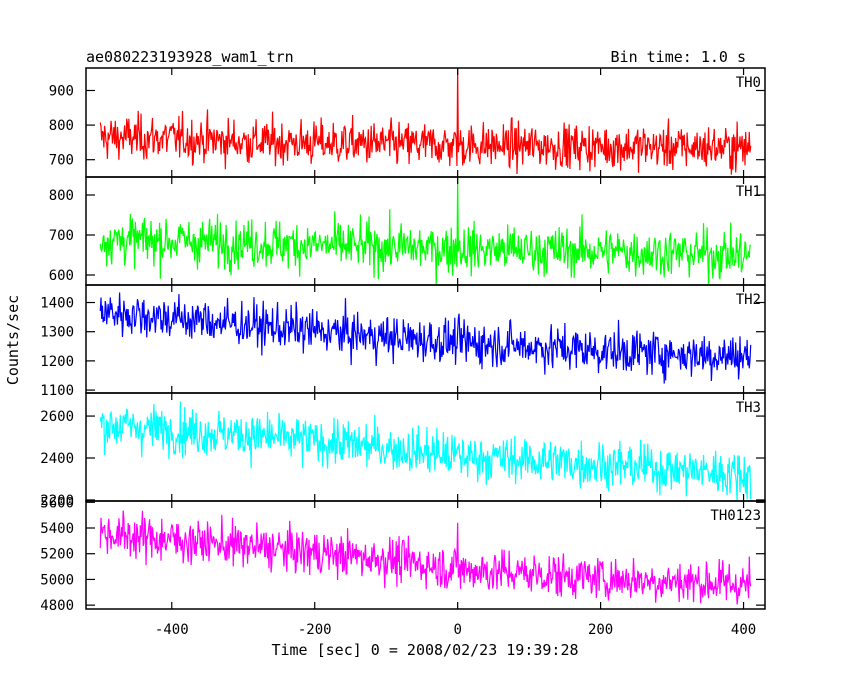 Image resolution: width=850 pixels, height=680 pixels. What do you see at coordinates (748, 83) in the screenshot?
I see `panel-label-th0: TH0` at bounding box center [748, 83].